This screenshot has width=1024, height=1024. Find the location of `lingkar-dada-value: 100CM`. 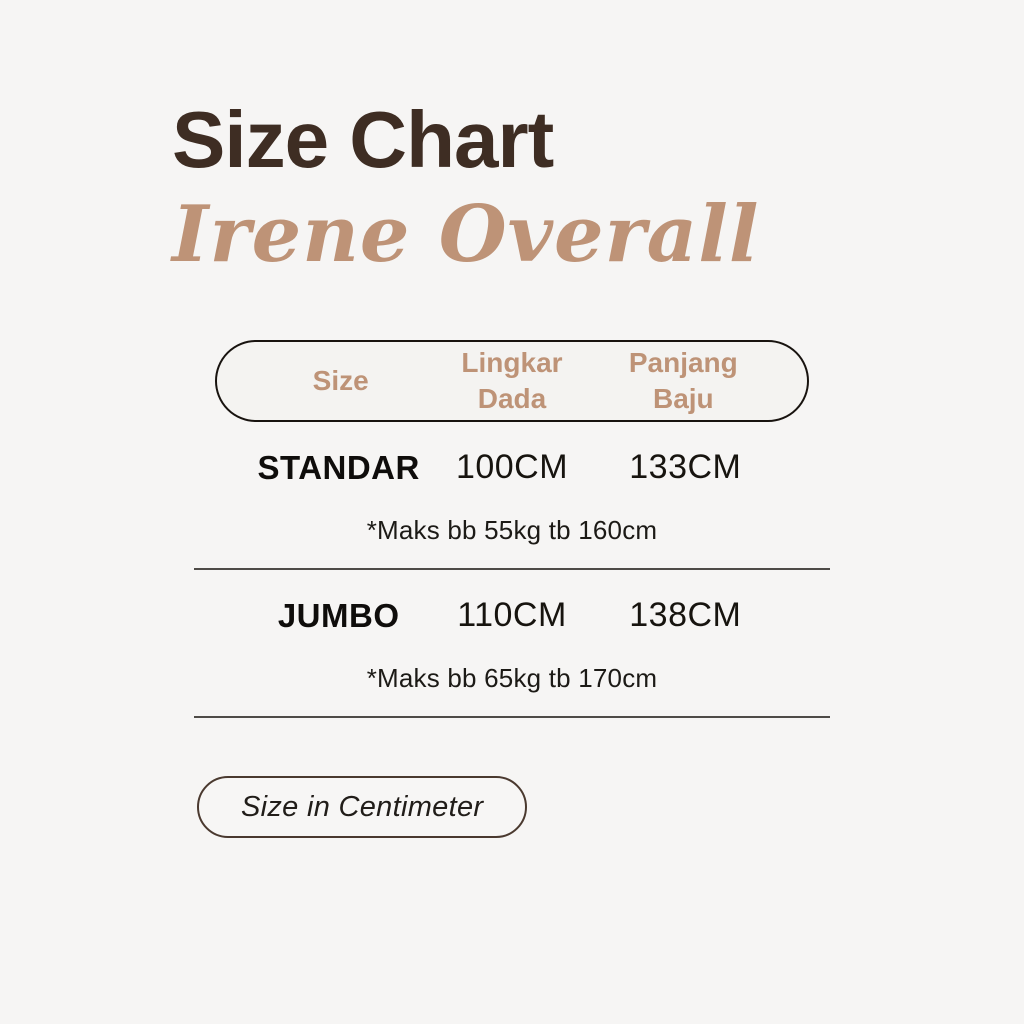

lingkar-dada-value: 100CM is located at coordinates (512, 467).